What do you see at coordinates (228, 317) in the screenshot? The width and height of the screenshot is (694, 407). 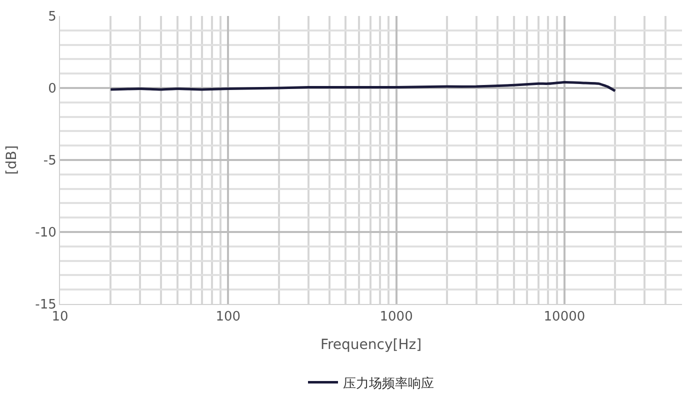 I see `x-tick-label: 100` at bounding box center [228, 317].